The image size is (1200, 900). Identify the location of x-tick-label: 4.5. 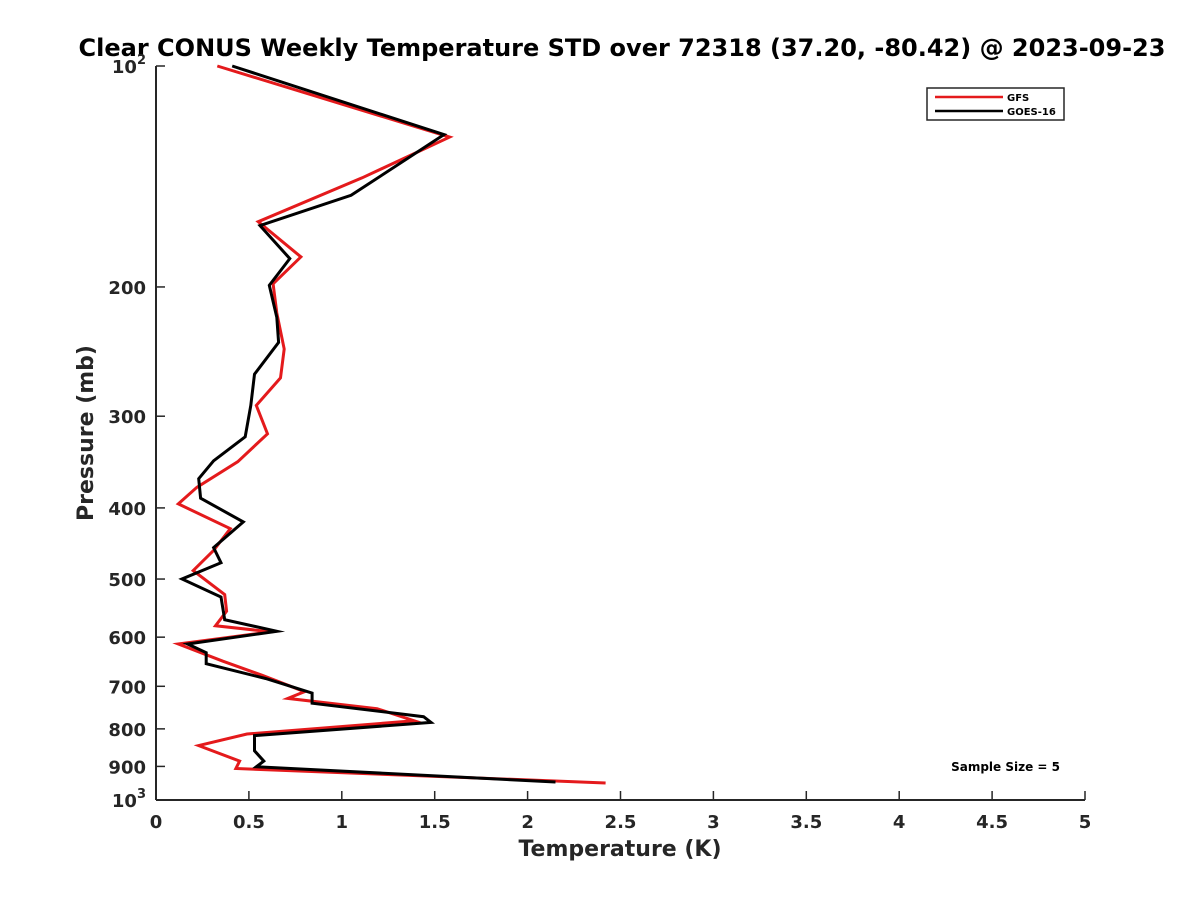
(992, 822).